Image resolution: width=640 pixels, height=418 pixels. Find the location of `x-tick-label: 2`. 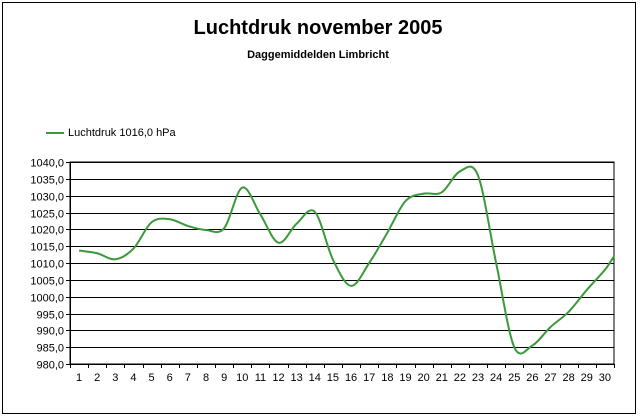

x-tick-label: 2 is located at coordinates (97, 378).